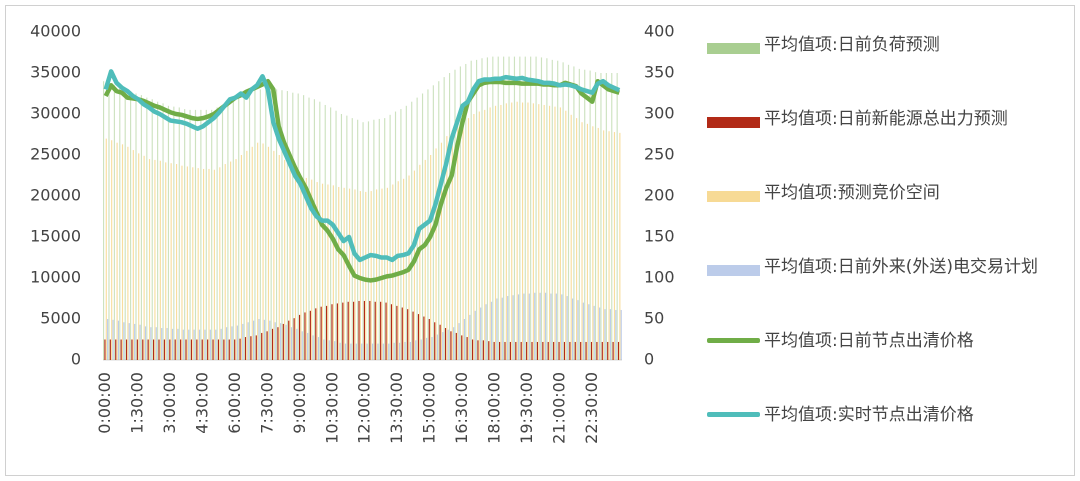 The width and height of the screenshot is (1080, 481). I want to click on y2-tick-label: 350, so click(659, 72).